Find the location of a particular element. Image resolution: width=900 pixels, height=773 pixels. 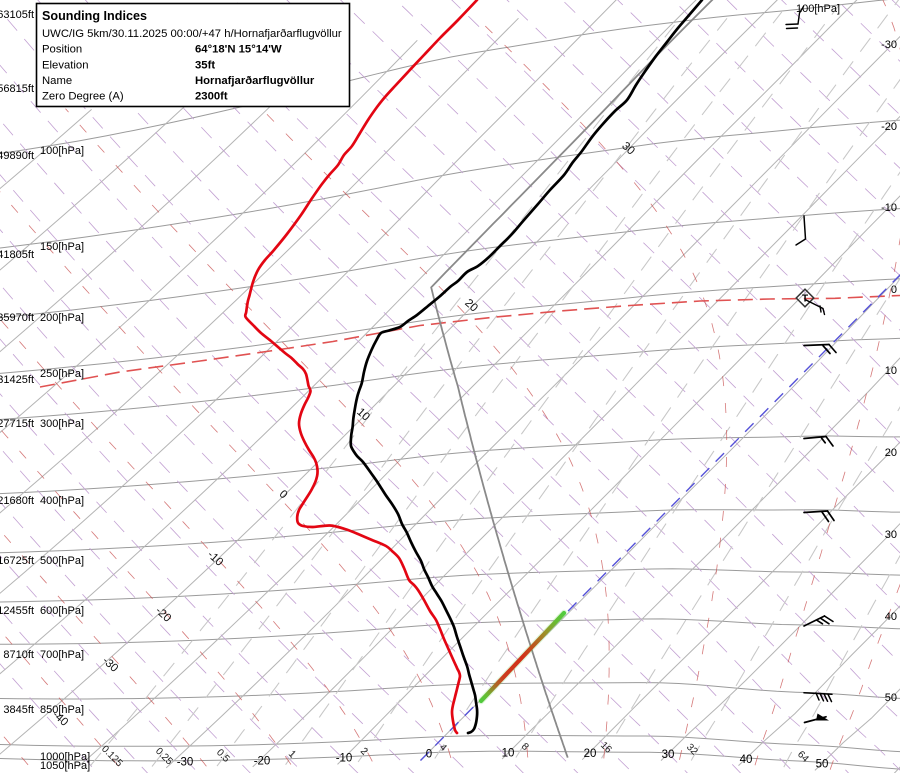

svg-text: 400[hPa] is located at coordinates (62, 501).